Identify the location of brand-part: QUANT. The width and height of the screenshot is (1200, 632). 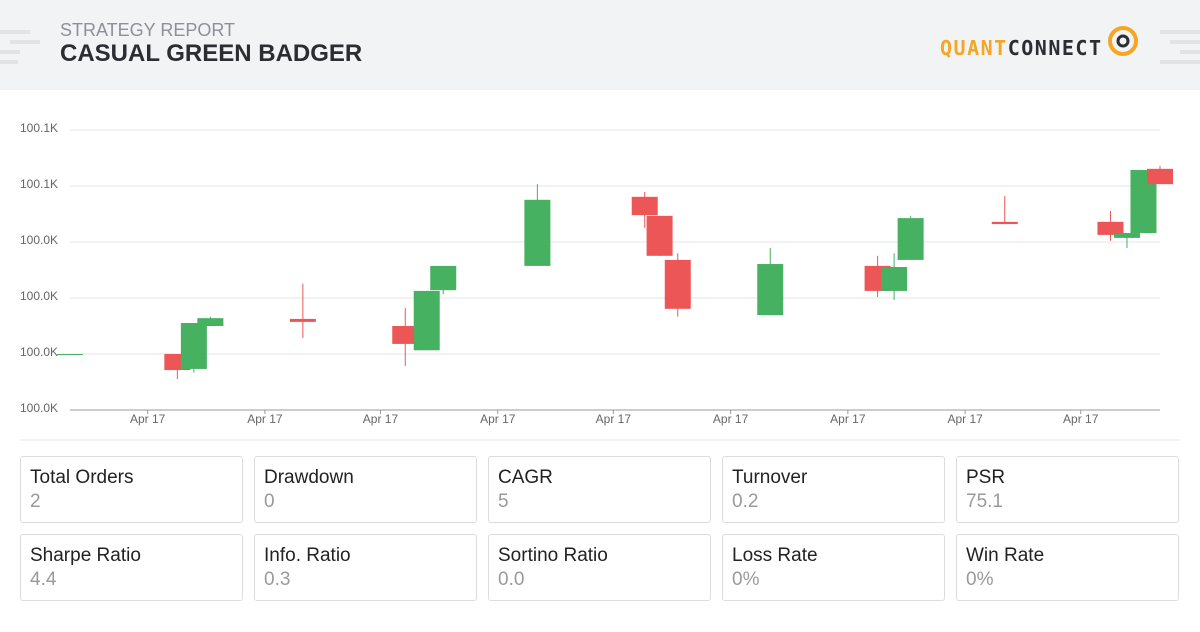
(974, 48).